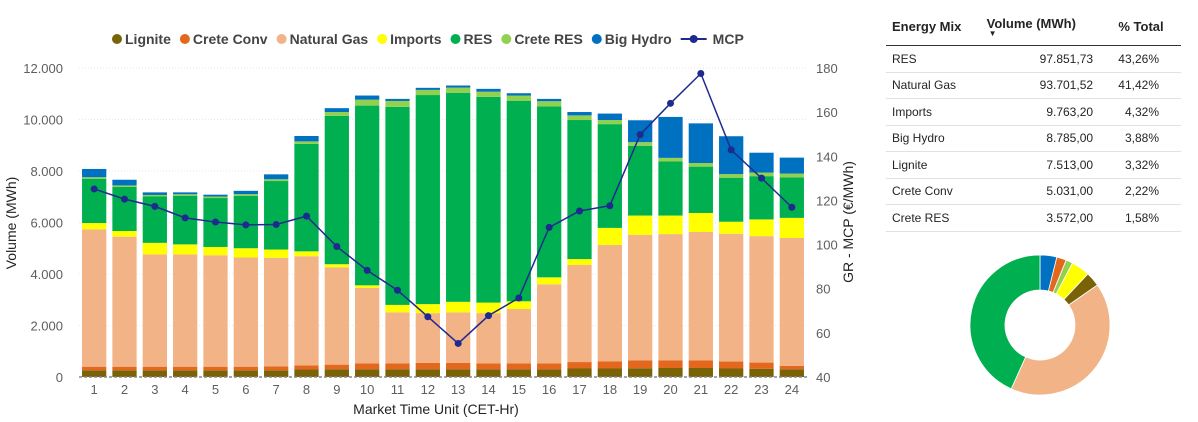 Image resolution: width=1198 pixels, height=422 pixels. I want to click on legend-label: Crete Conv, so click(230, 39).